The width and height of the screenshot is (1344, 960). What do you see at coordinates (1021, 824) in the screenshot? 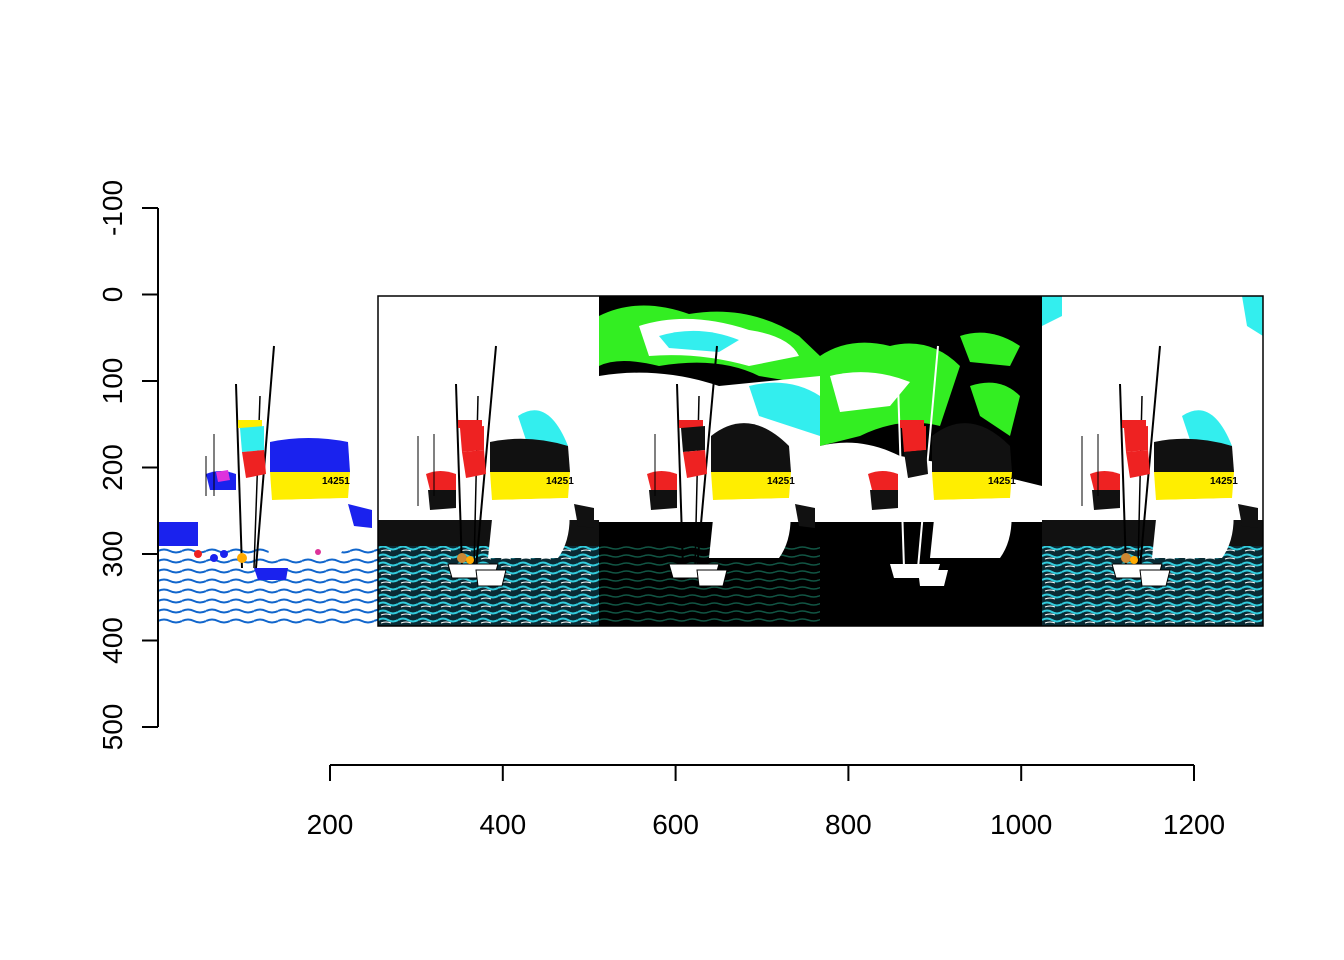
I see `x-tick-label: 1000` at bounding box center [1021, 824].